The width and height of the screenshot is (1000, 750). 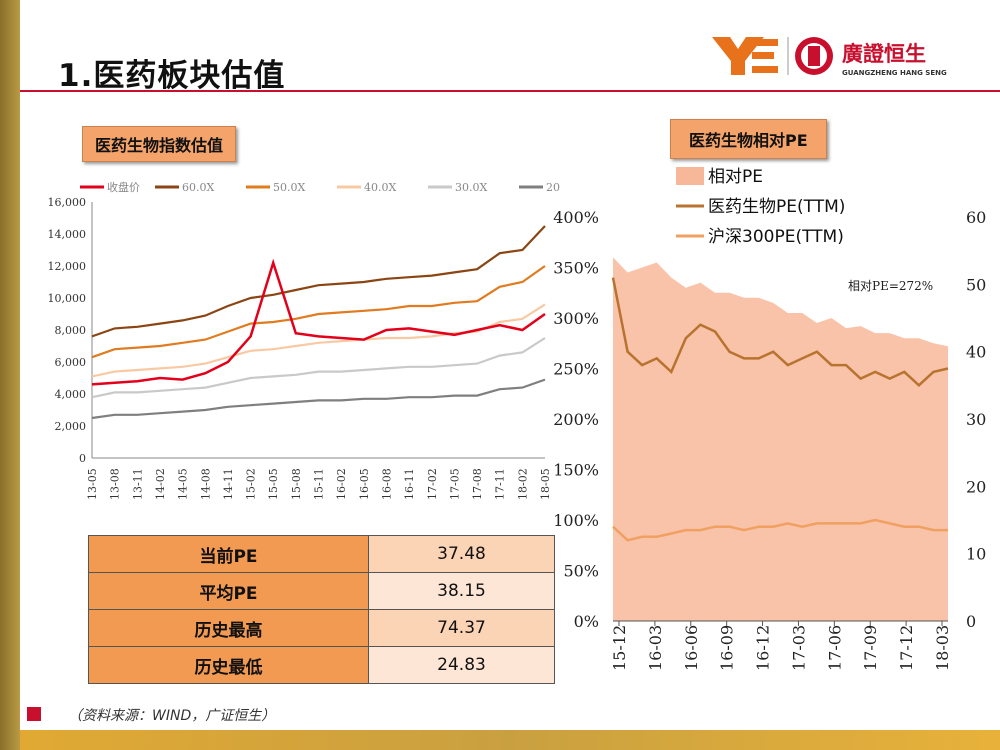 I want to click on y-tick-label: 14,000, so click(x=67, y=234).